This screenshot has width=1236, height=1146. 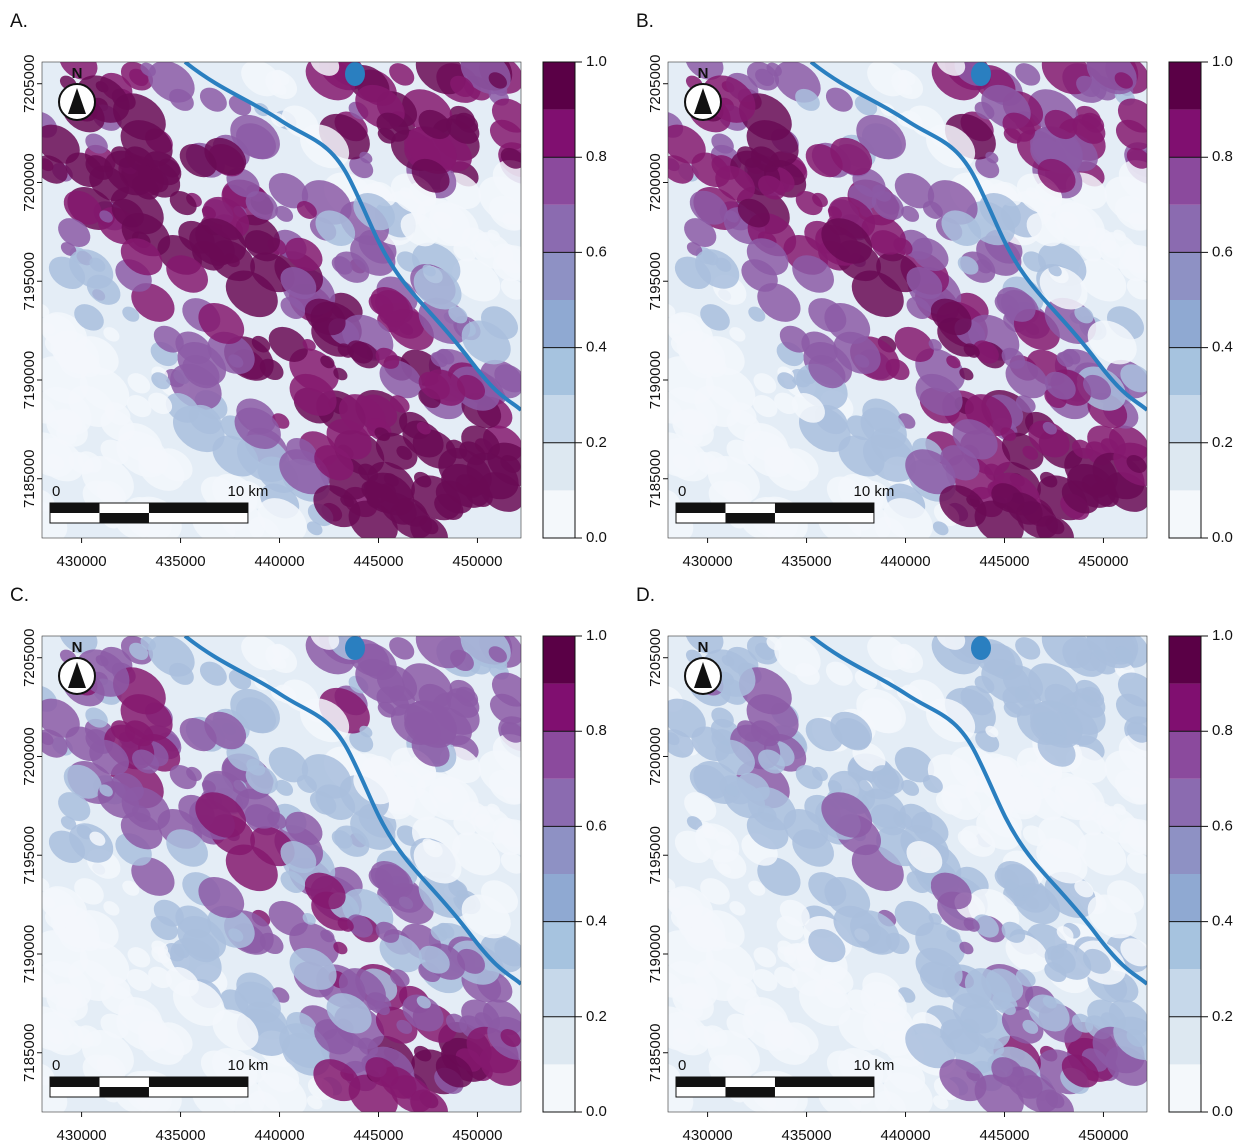 What do you see at coordinates (1004, 1135) in the screenshot?
I see `x-tick-label: 445000` at bounding box center [1004, 1135].